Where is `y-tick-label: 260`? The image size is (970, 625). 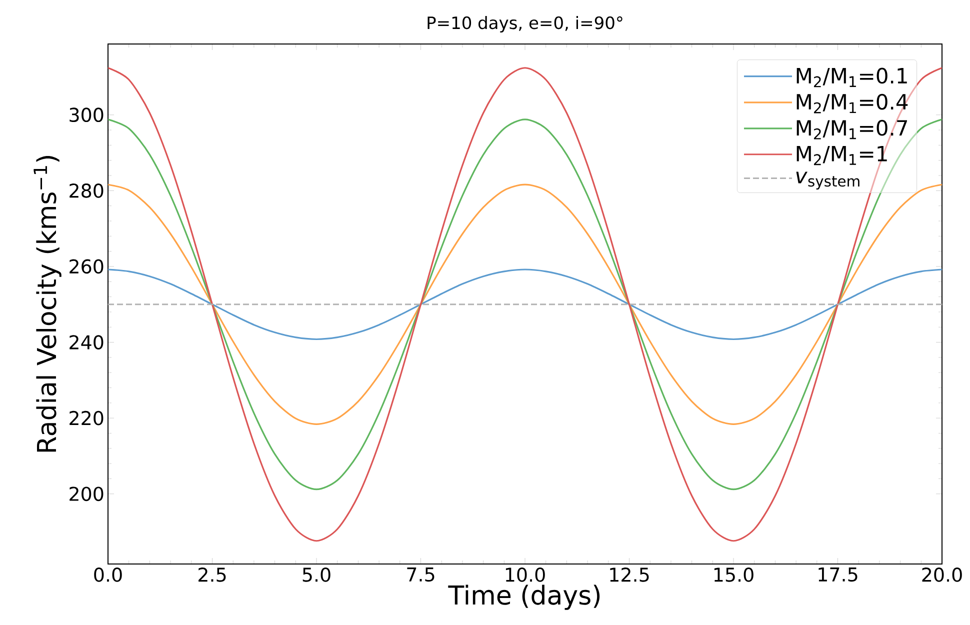
y-tick-label: 260 is located at coordinates (87, 266).